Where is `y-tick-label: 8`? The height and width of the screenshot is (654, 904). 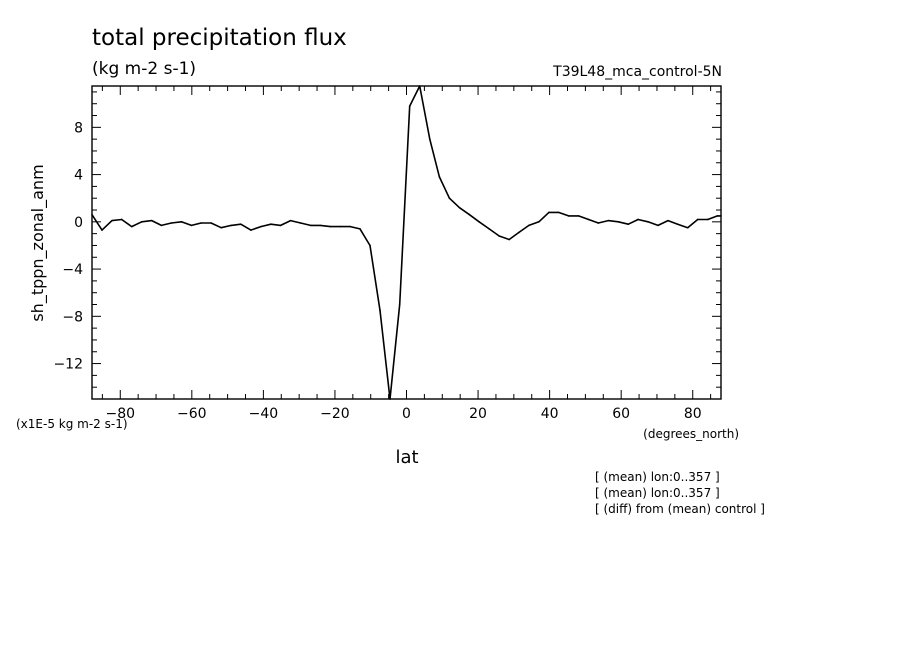
y-tick-label: 8 is located at coordinates (78, 128).